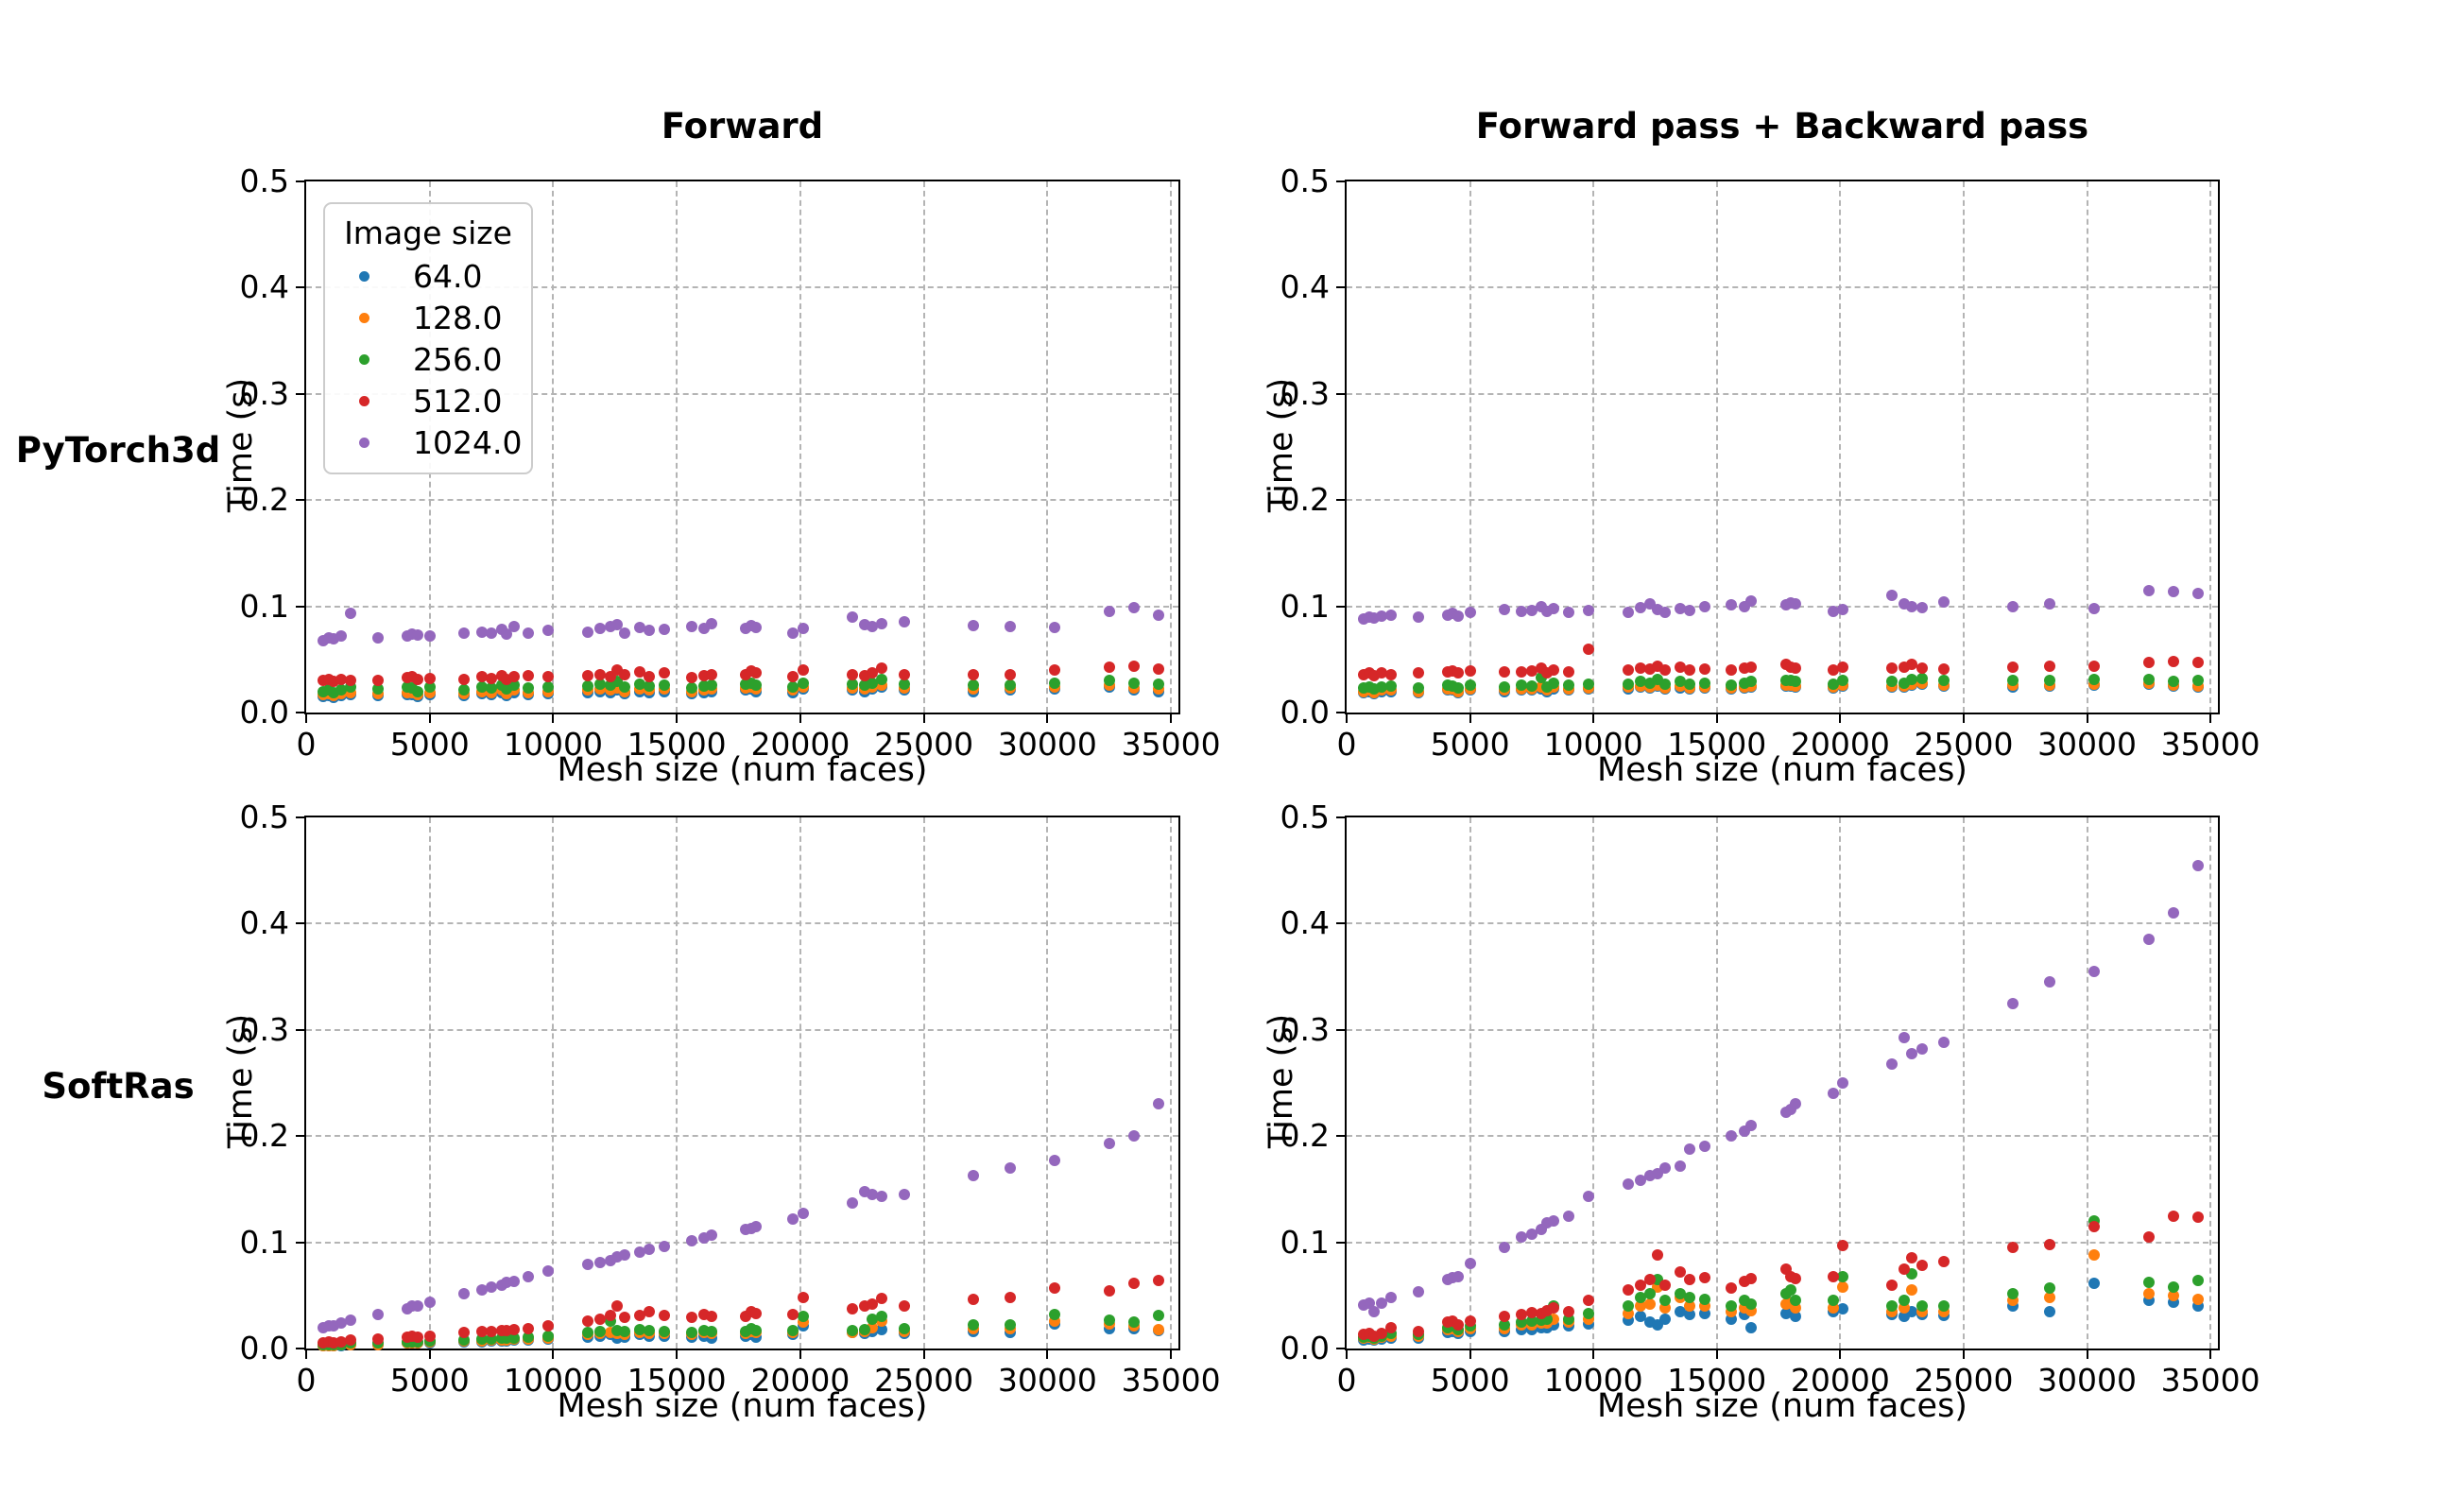  Describe the element at coordinates (306, 1380) in the screenshot. I see `x-tick-label: 0` at that location.